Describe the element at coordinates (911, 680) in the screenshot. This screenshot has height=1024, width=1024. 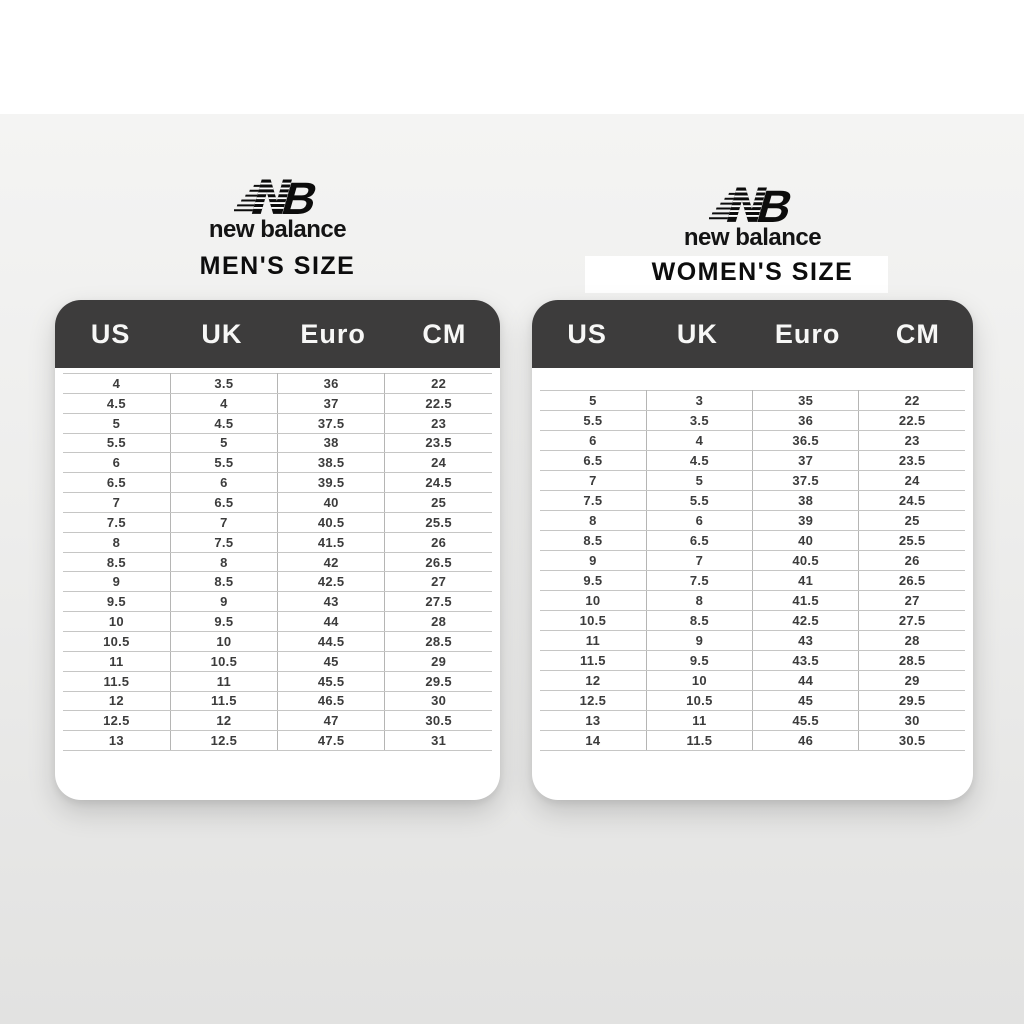
I see `size-cell: 29` at that location.